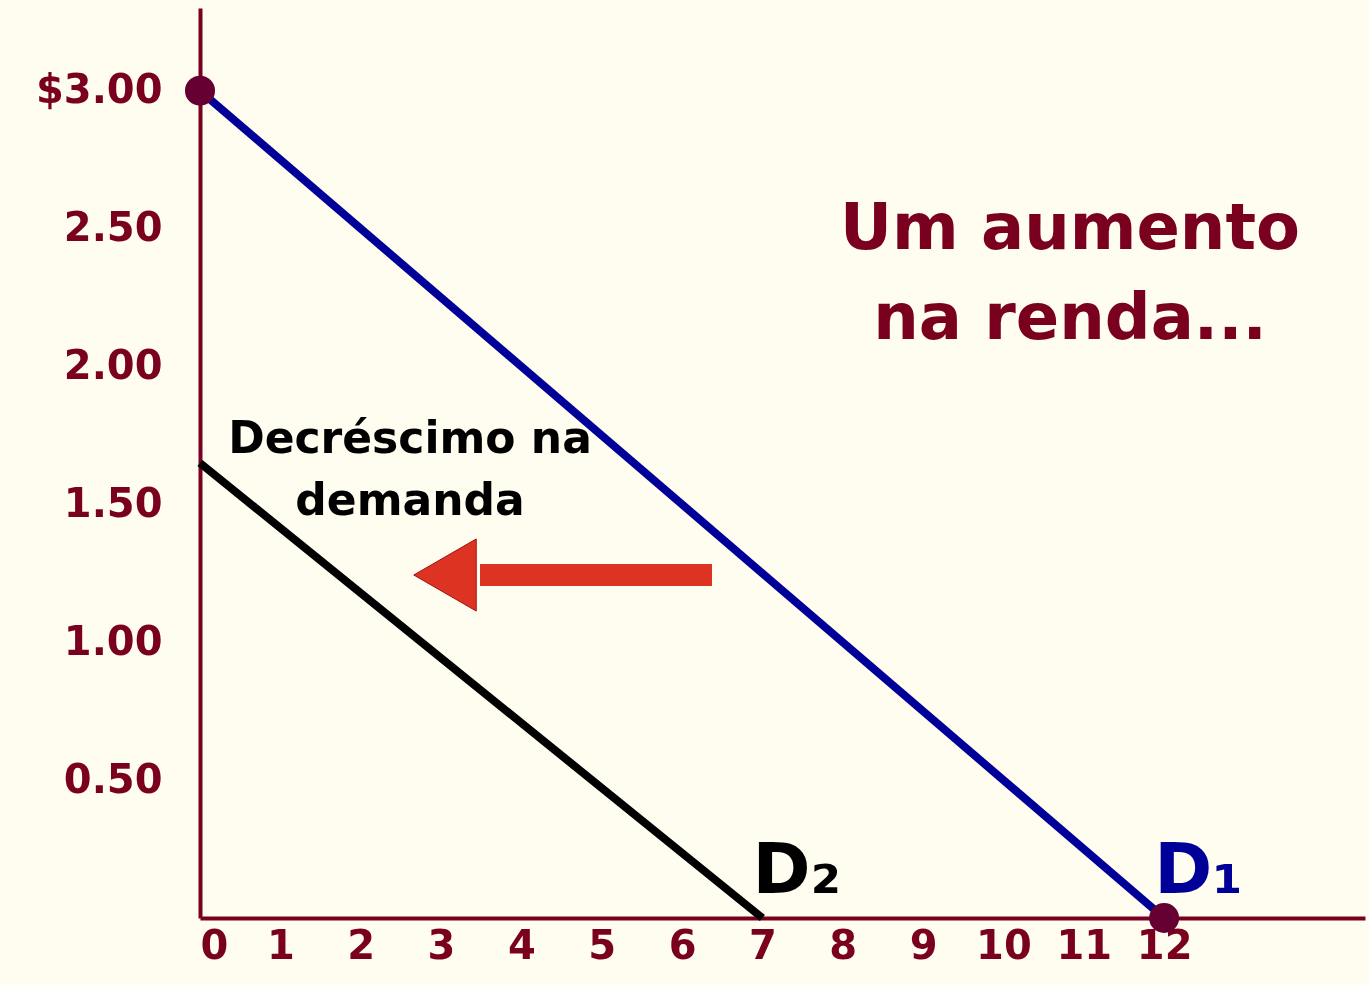 Image resolution: width=1369 pixels, height=985 pixels. Describe the element at coordinates (410, 468) in the screenshot. I see `annotation: Decréscimo na demanda` at that location.